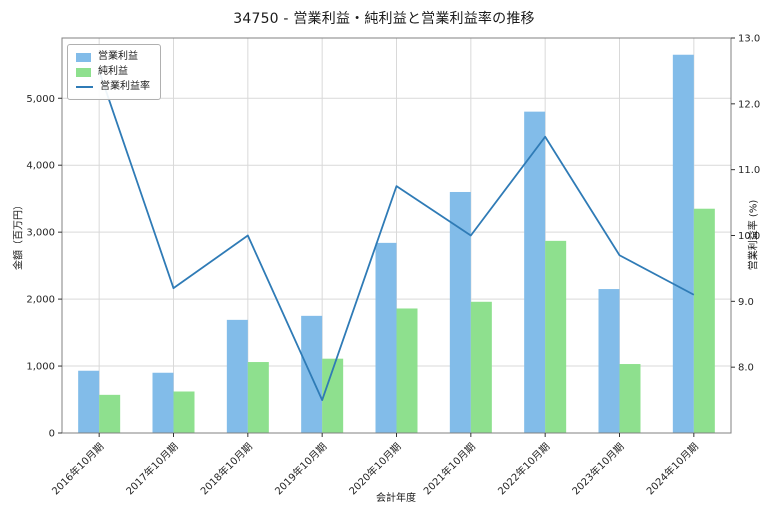 This screenshot has width=768, height=512. I want to click on bar-純利益-2024年10月期, so click(704, 320).